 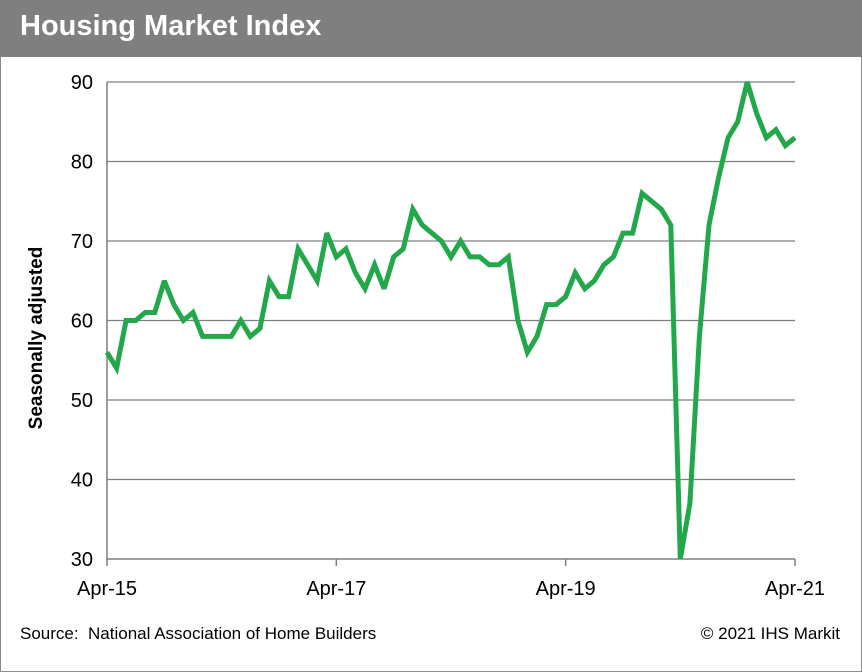 I want to click on x-tick-labels: Apr-15 Apr-17 Apr-19 Apr-21, so click(x=451, y=589).